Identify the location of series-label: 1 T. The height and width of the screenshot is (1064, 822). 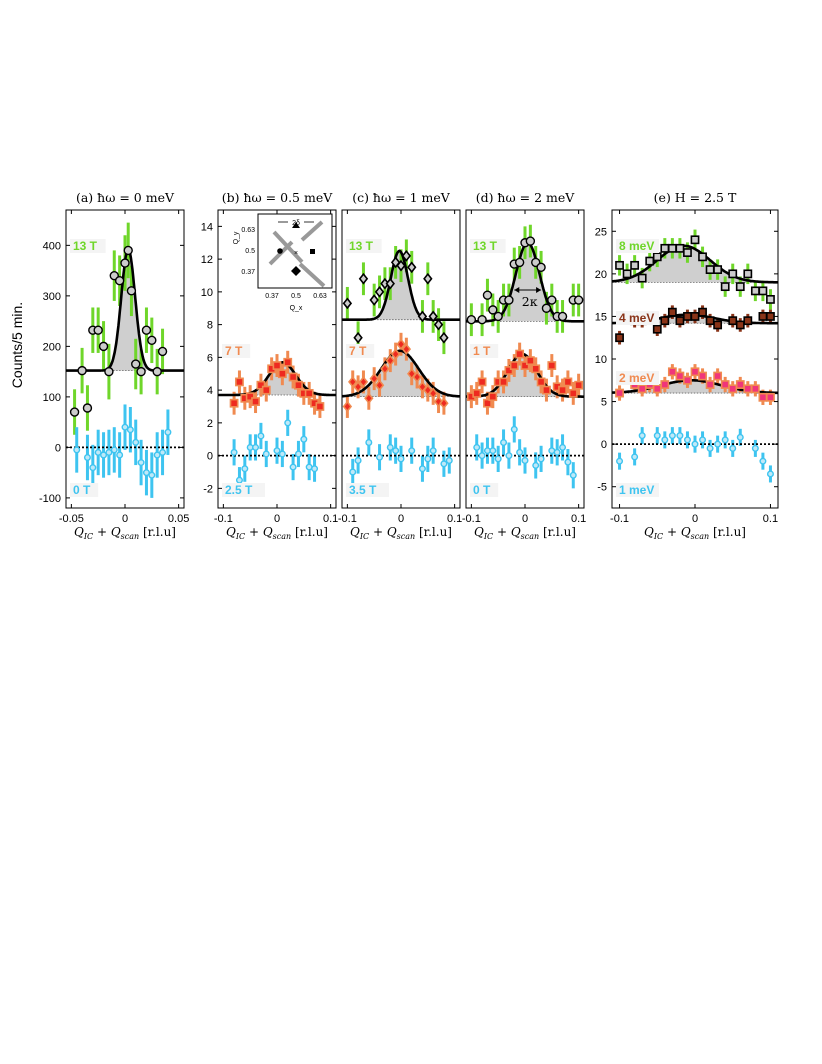
(482, 351).